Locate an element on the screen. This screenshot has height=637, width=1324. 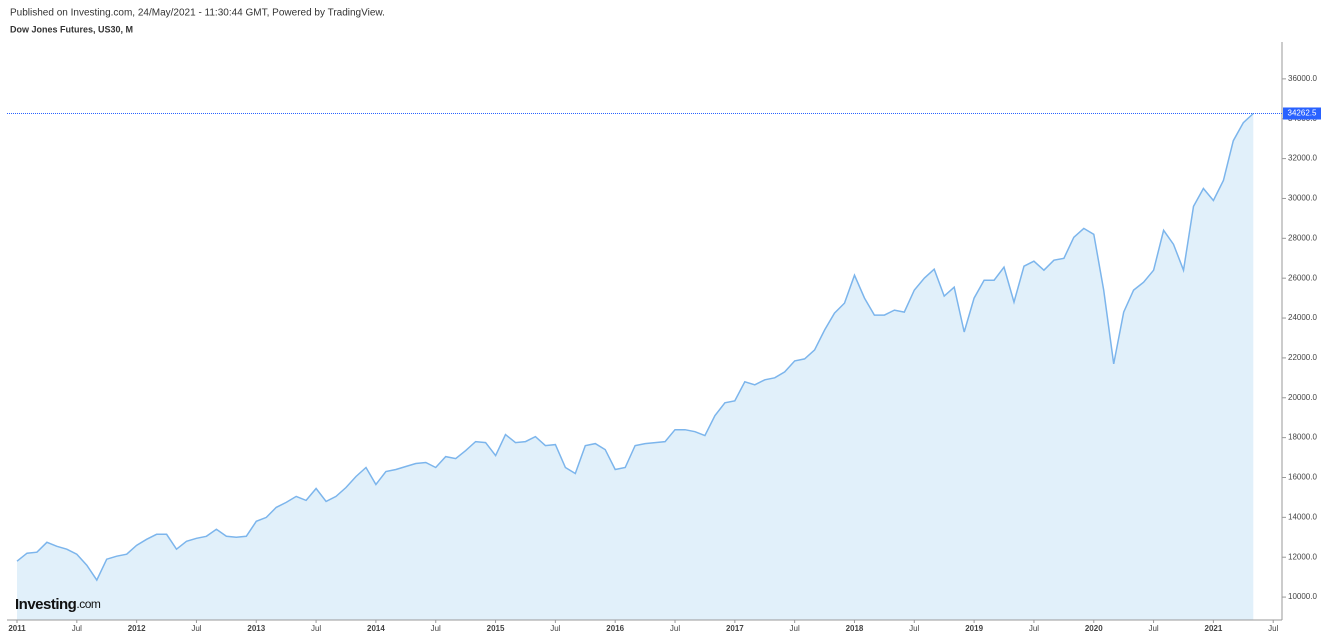
y-tick-label: 32000.0 is located at coordinates (1302, 158).